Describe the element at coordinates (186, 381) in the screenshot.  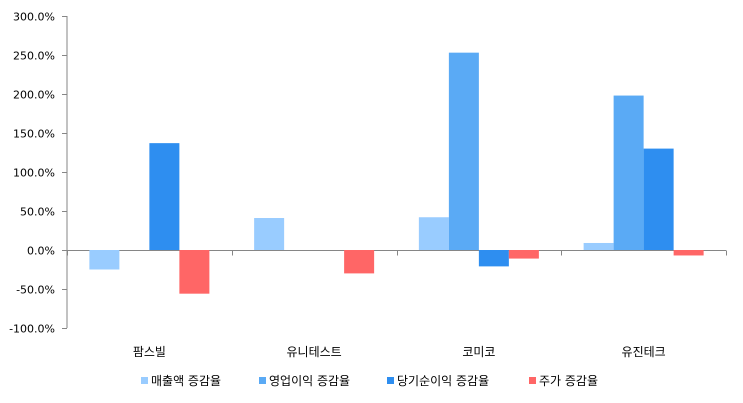
I see `legend-label: 매출액 증감율` at that location.